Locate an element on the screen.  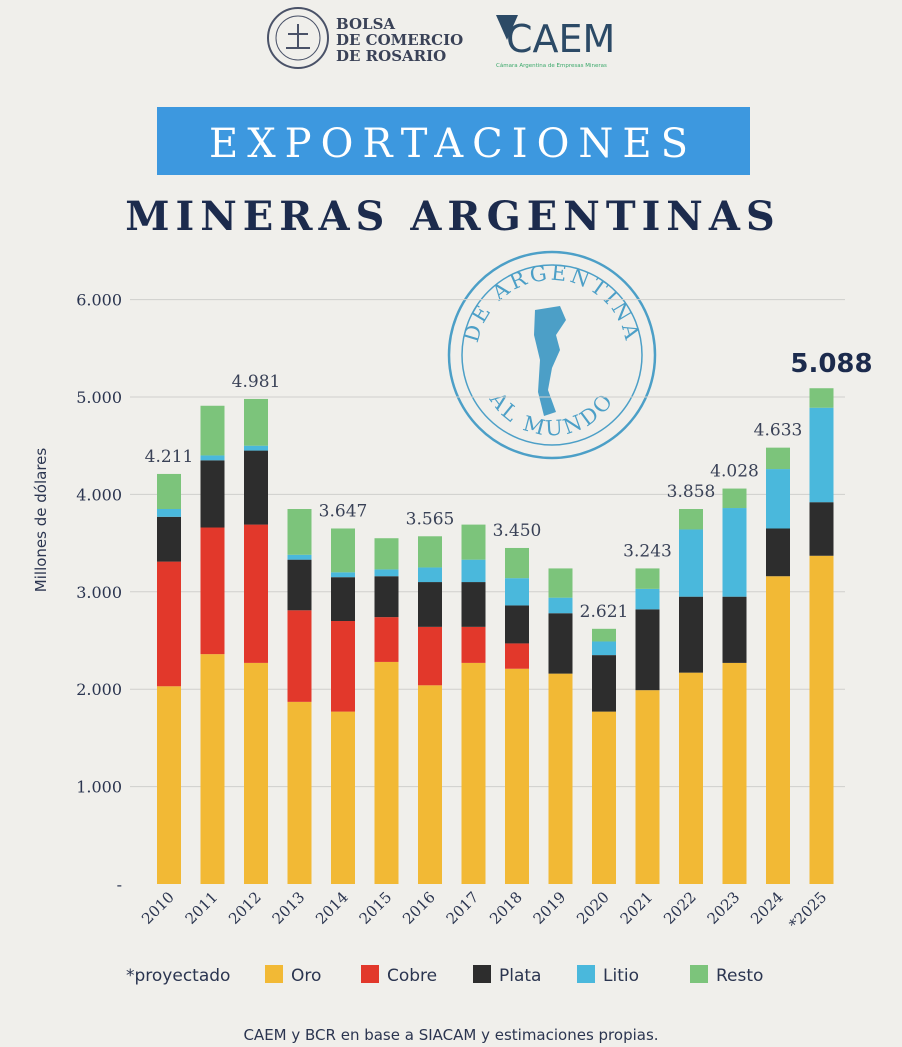
legend-swatch-plata is located at coordinates (482, 974).